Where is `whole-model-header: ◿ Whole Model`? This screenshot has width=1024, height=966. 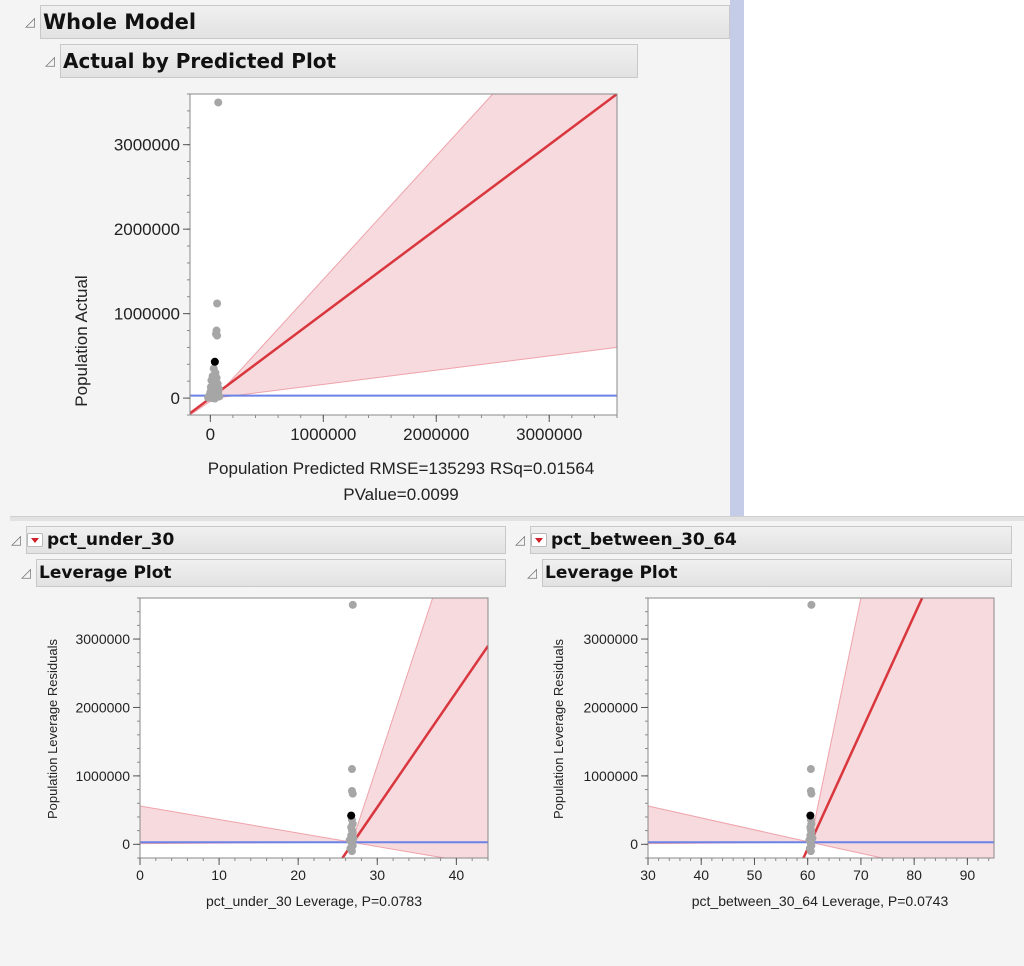 whole-model-header: ◿ Whole Model is located at coordinates (377, 22).